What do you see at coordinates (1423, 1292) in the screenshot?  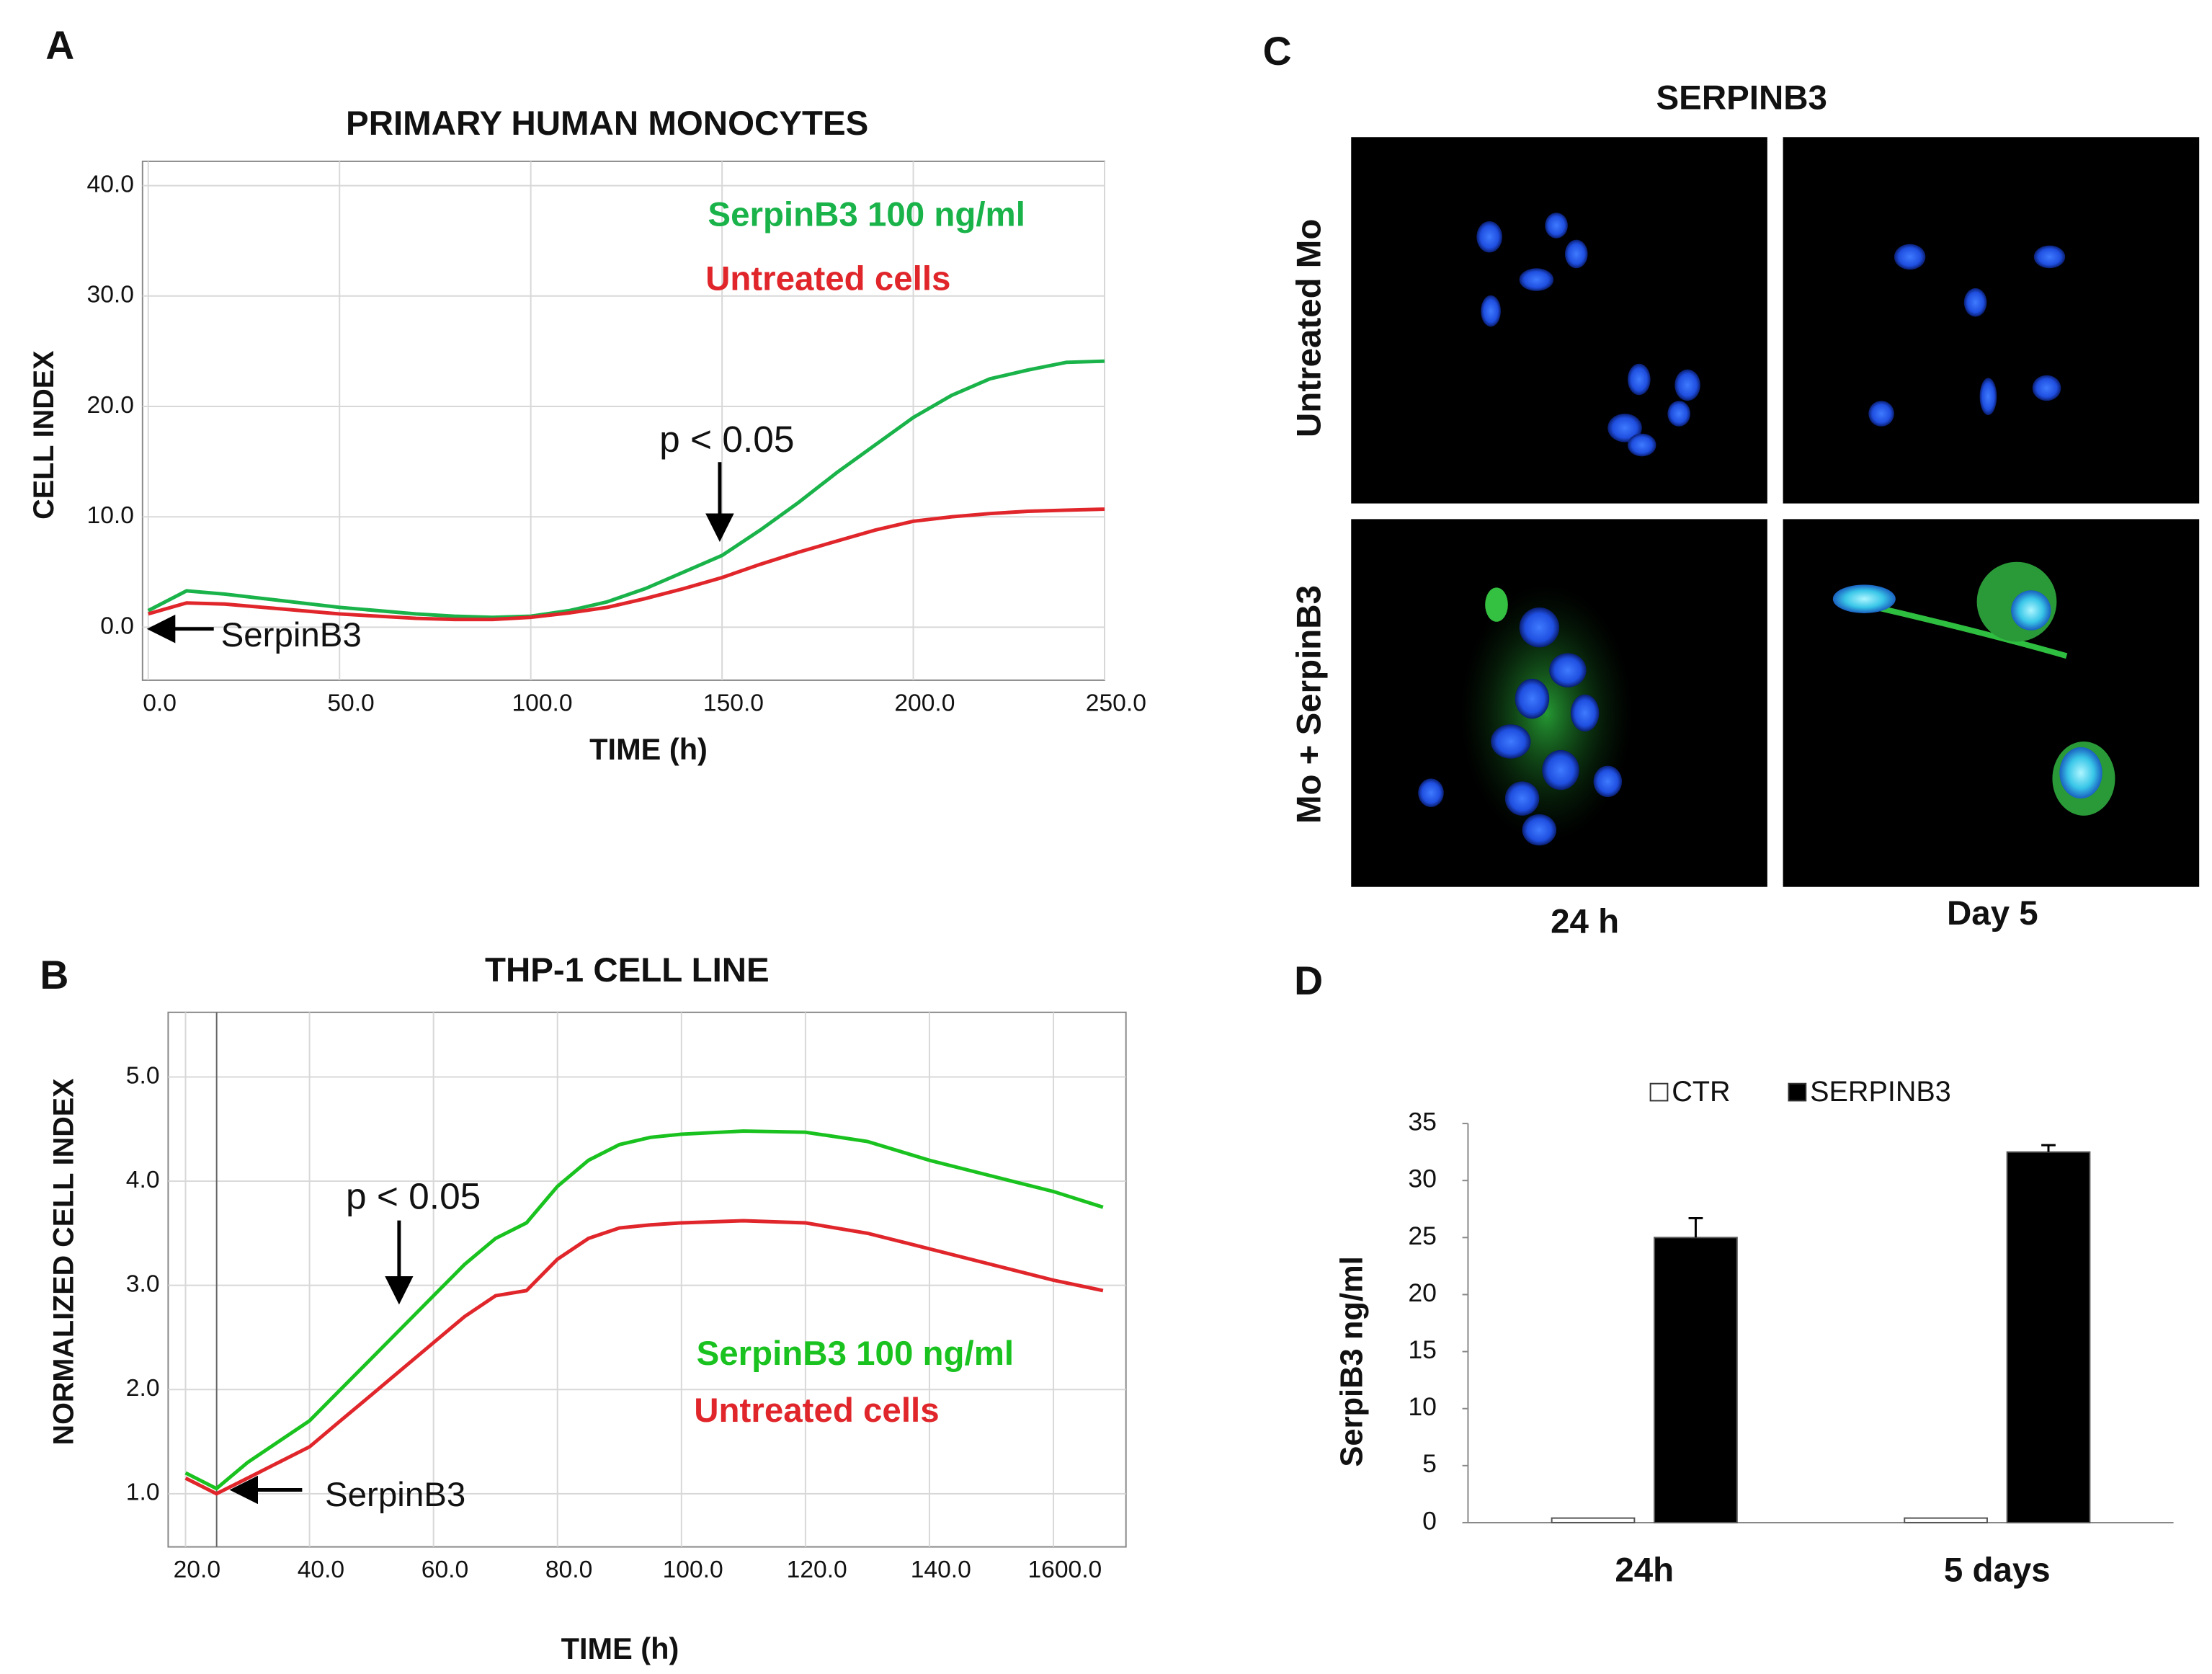 I see `y-tick-label: 20` at bounding box center [1423, 1292].